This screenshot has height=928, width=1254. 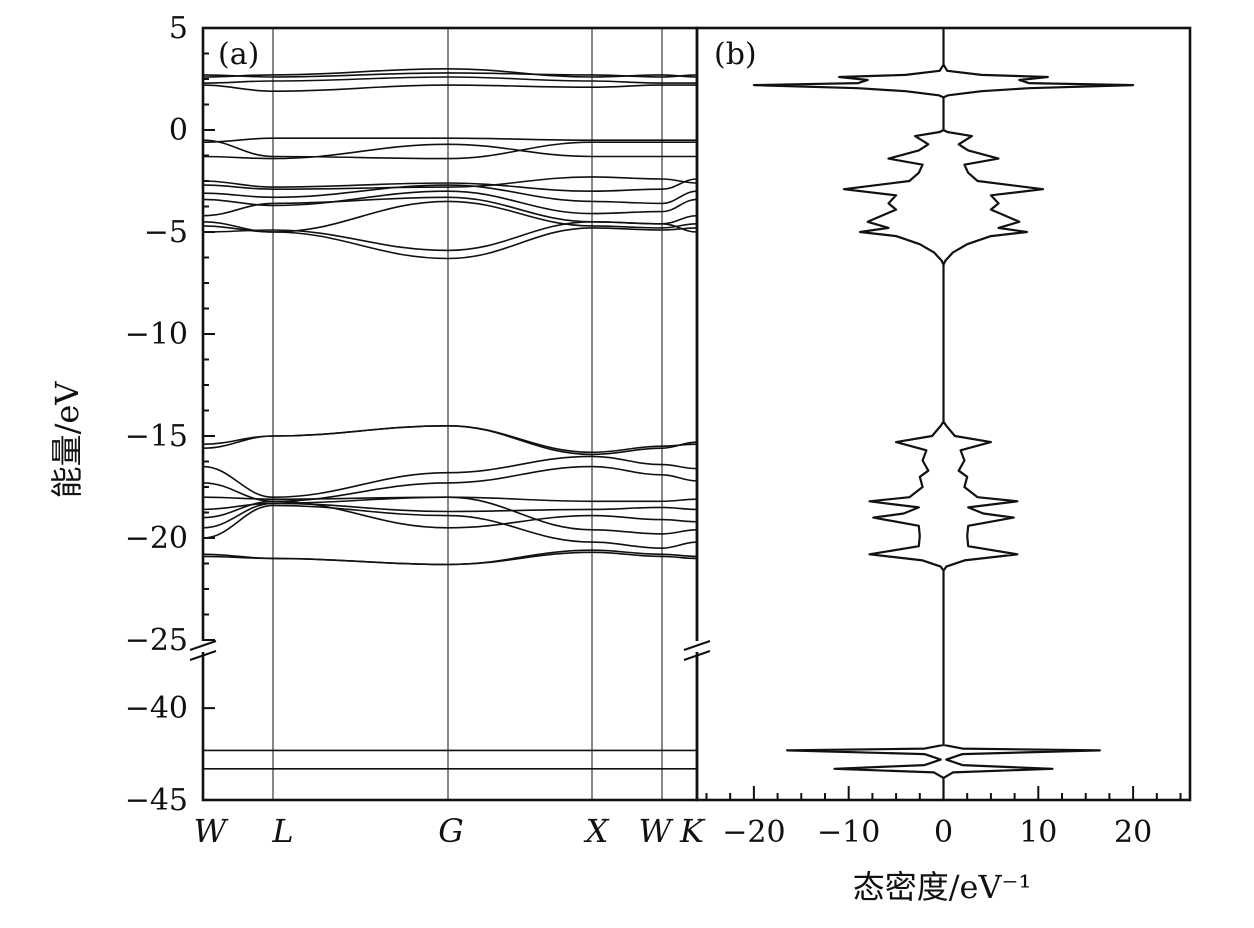 What do you see at coordinates (156, 334) in the screenshot?
I see `y-tick-label: −10` at bounding box center [156, 334].